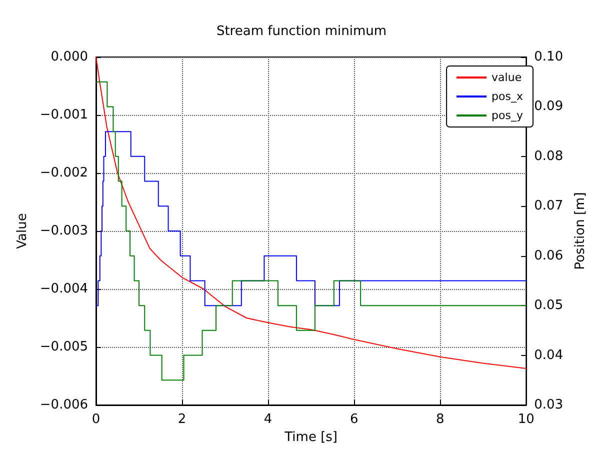 The height and width of the screenshot is (457, 603). I want to click on y2-tick-label: 0.05, so click(549, 306).